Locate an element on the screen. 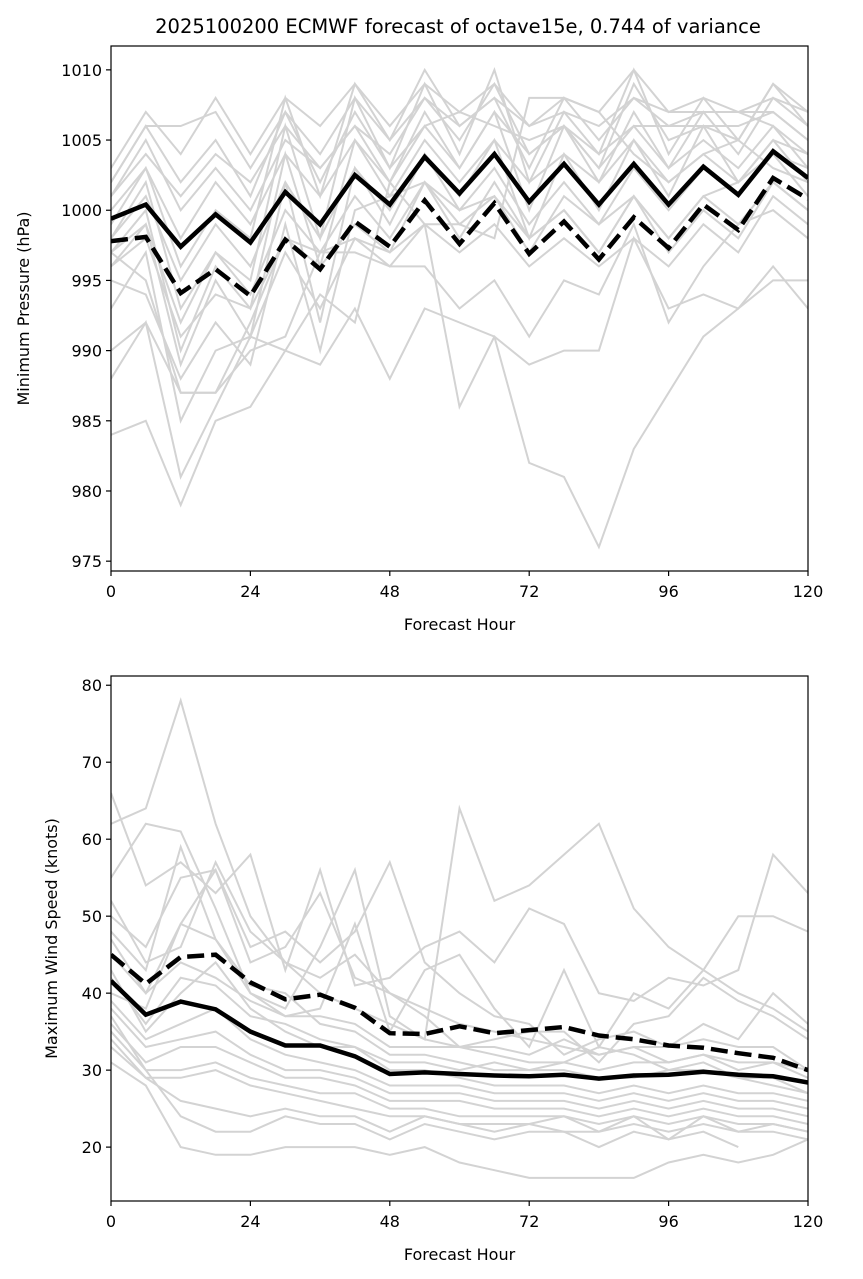 This screenshot has width=863, height=1279. y-tick-label: 975 is located at coordinates (86, 561).